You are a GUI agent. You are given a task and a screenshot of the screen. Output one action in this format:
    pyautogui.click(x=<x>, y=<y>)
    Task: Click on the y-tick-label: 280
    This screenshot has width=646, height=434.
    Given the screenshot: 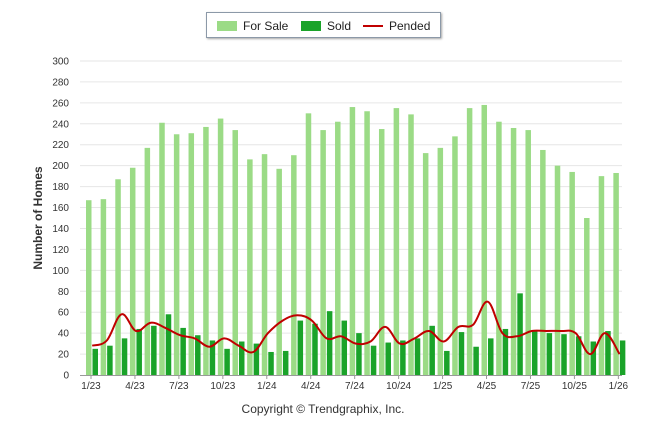 What is the action you would take?
    pyautogui.click(x=60, y=82)
    